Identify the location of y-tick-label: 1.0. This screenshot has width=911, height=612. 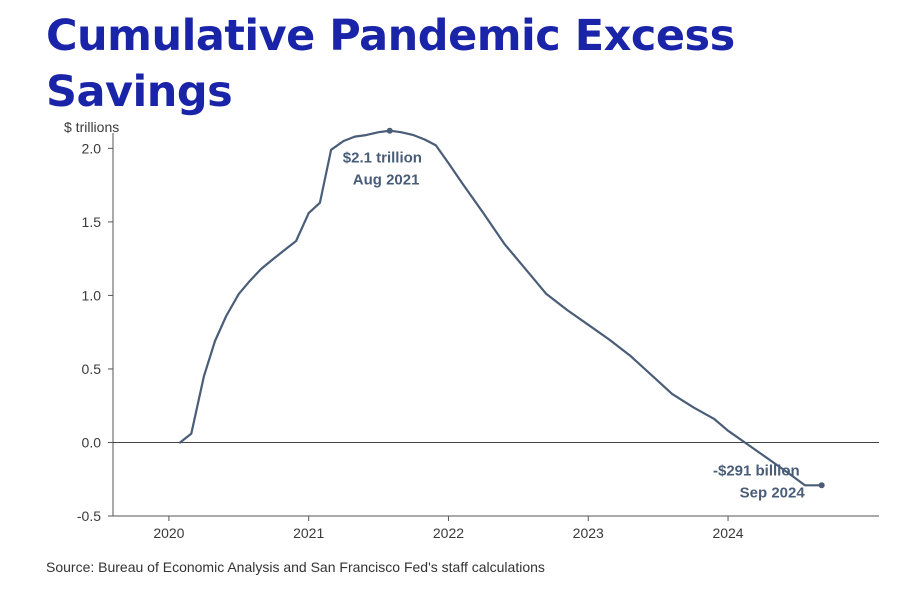
(92, 295).